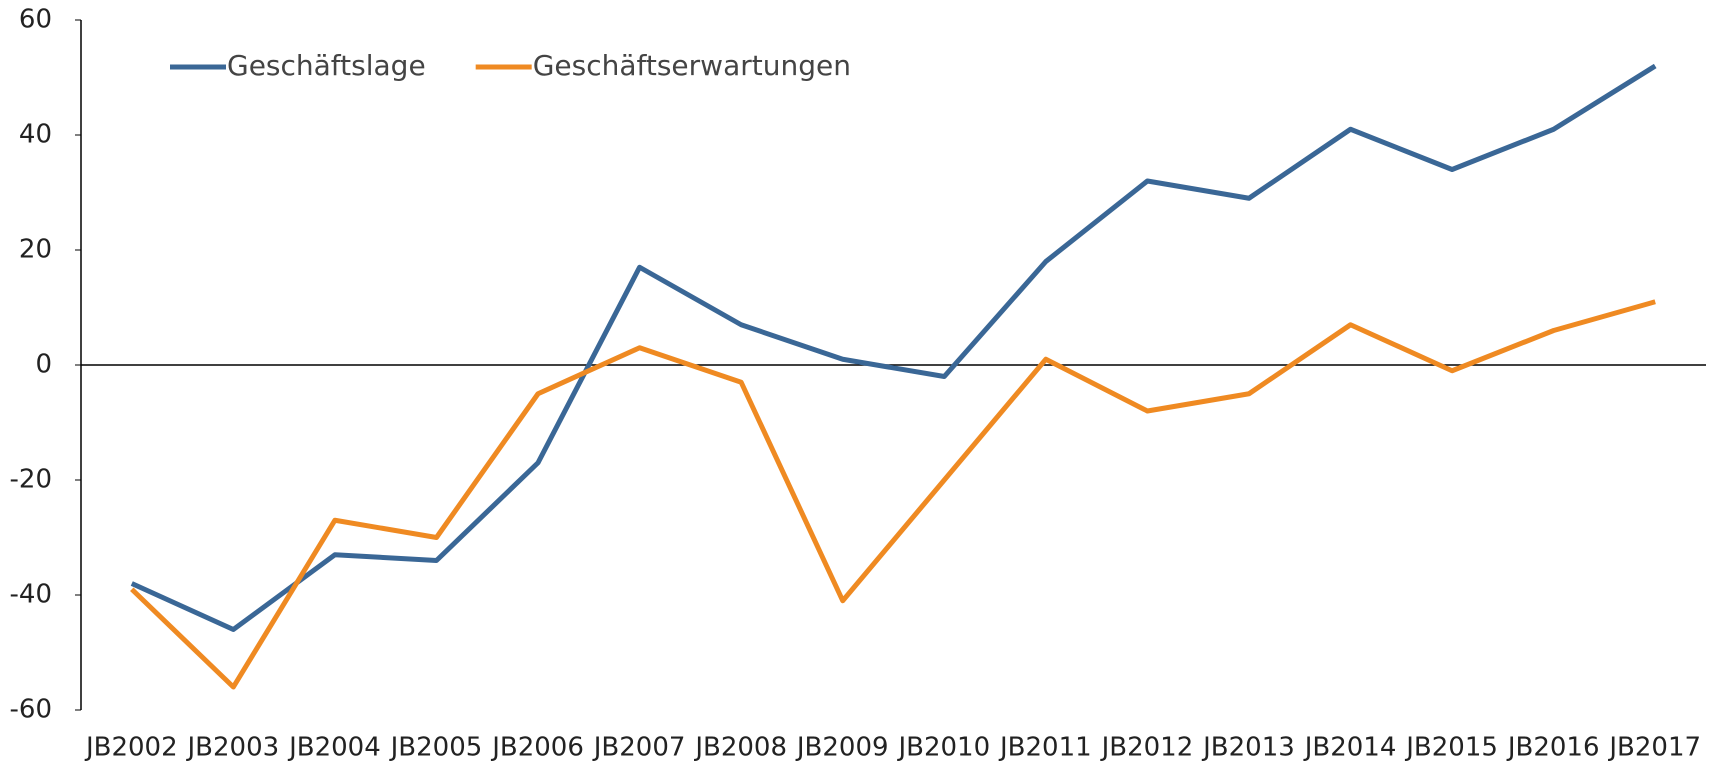 Image resolution: width=1713 pixels, height=763 pixels. I want to click on x-tick-label: JB2015, so click(1451, 748).